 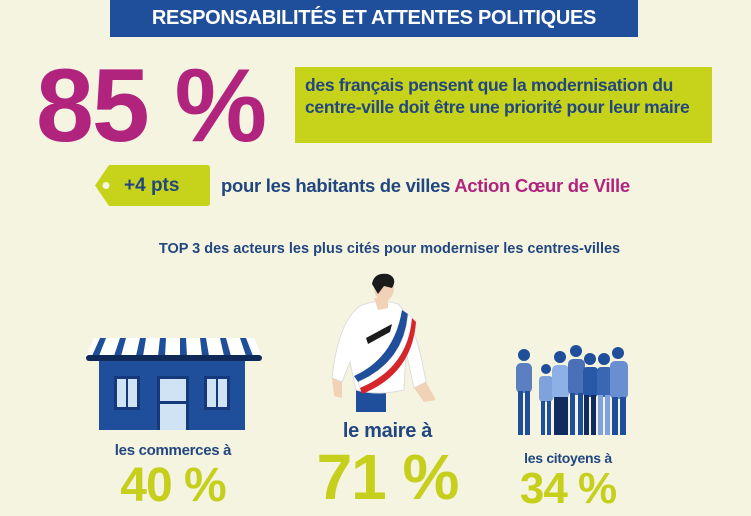 What do you see at coordinates (568, 488) in the screenshot?
I see `citoyens-value: 34 %` at bounding box center [568, 488].